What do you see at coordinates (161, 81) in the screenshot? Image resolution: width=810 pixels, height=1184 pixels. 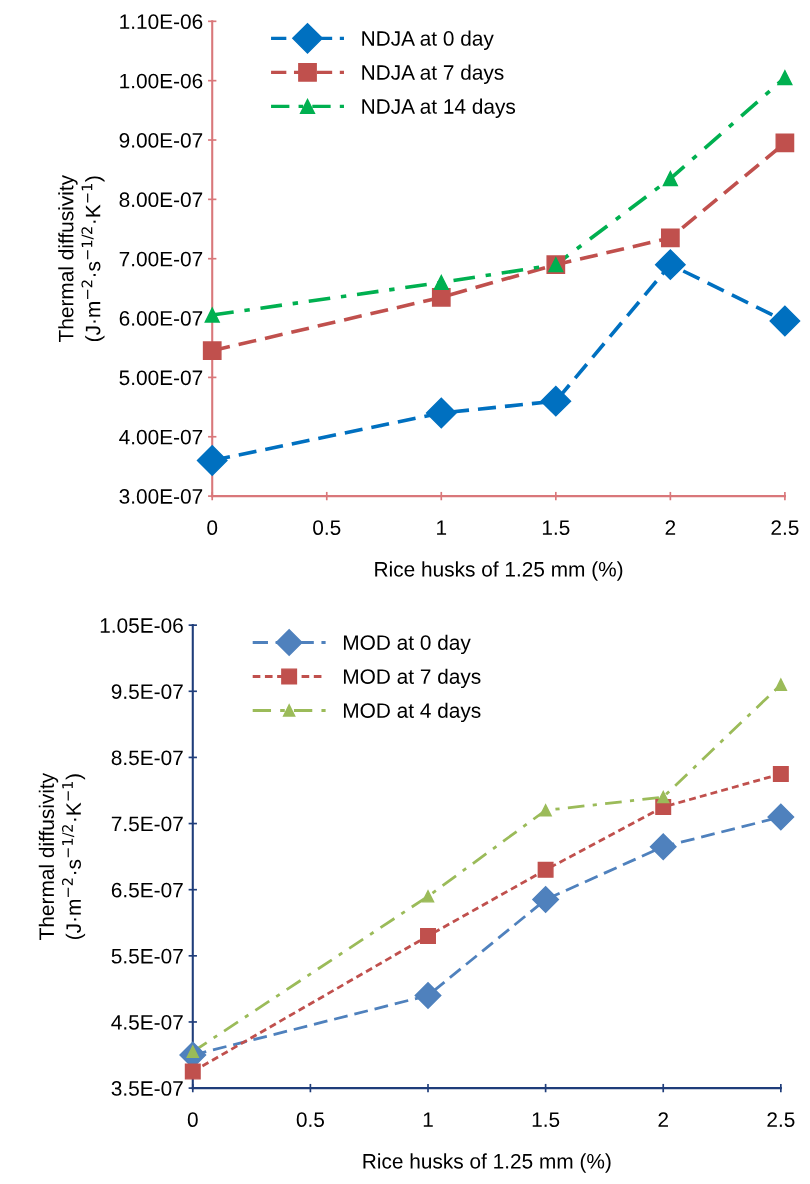 I see `y-tick-label: 1.00E-06` at bounding box center [161, 81].